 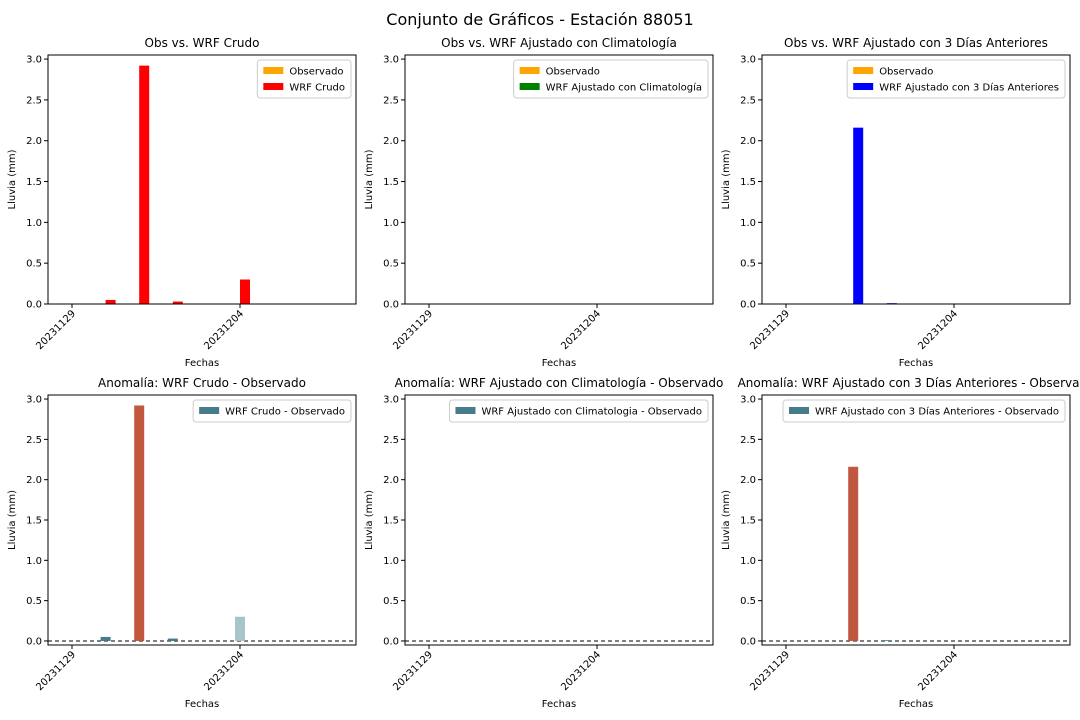 I want to click on legend: Observado WRF Crudo, so click(x=304, y=79).